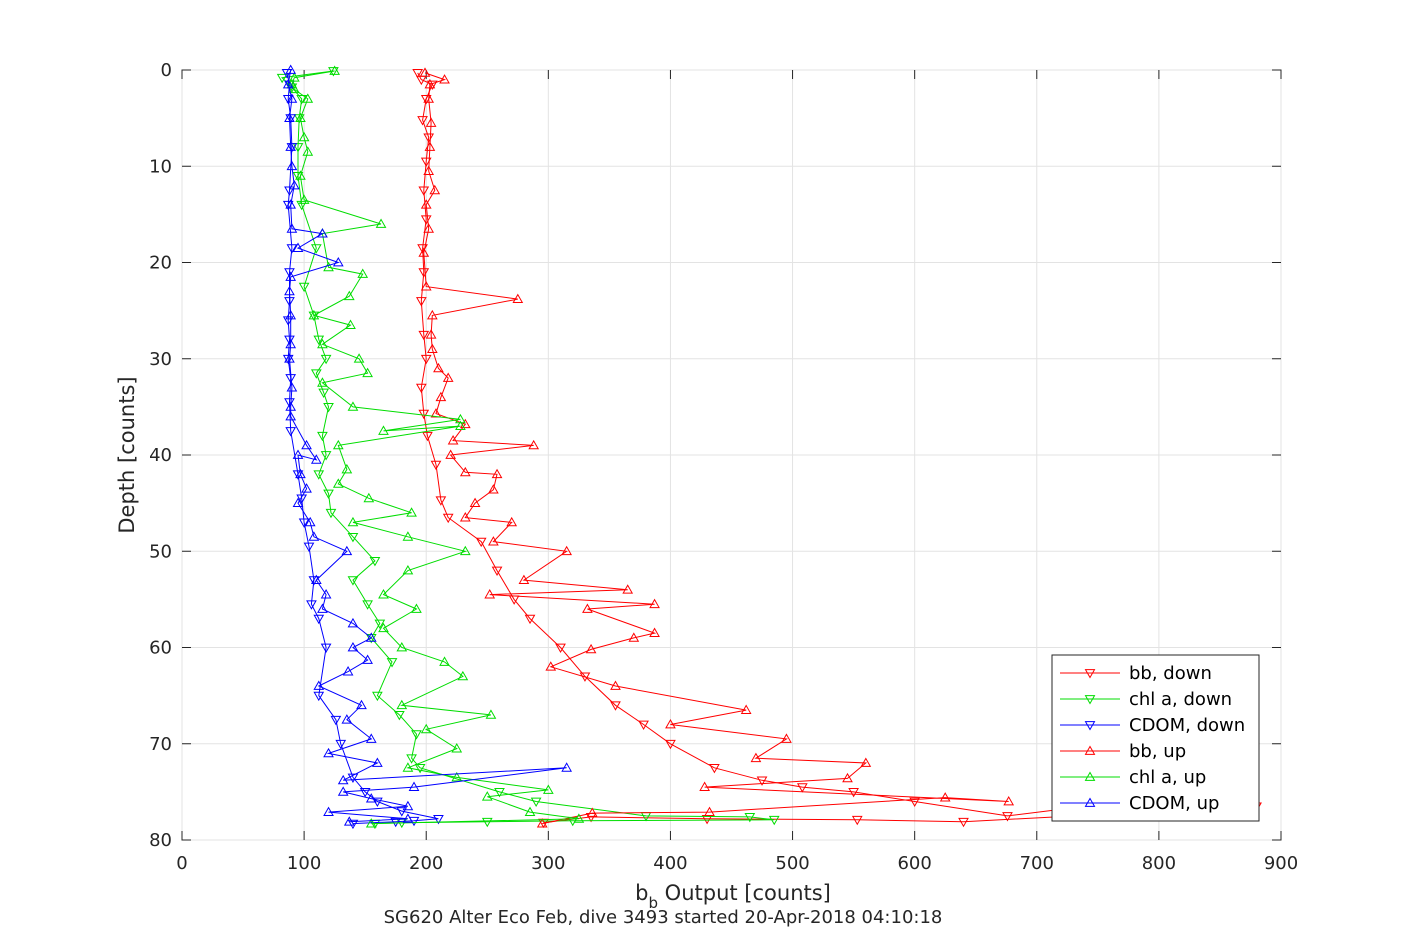 Image resolution: width=1417 pixels, height=945 pixels. I want to click on y-tick-label: 60, so click(160, 648).